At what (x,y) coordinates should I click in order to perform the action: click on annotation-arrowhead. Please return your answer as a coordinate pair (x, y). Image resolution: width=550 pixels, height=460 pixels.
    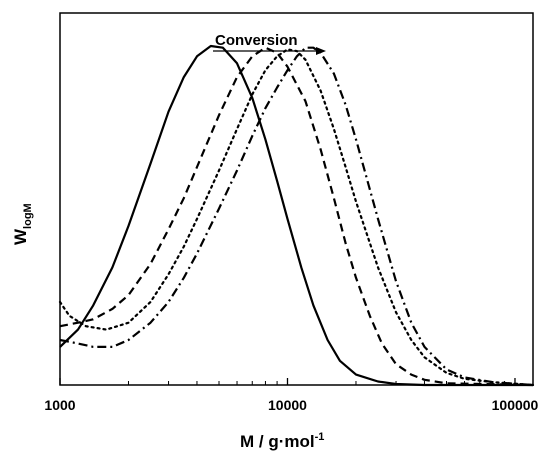
    Looking at the image, I should click on (321, 51).